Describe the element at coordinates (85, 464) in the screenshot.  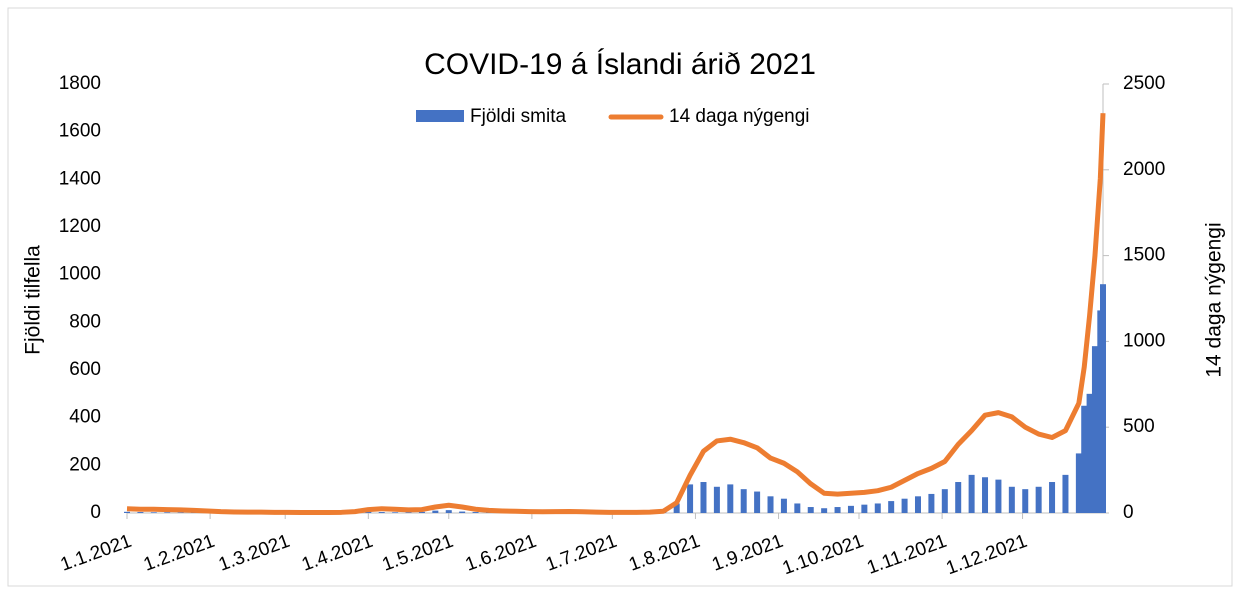
I see `y-tick-label: 200` at that location.